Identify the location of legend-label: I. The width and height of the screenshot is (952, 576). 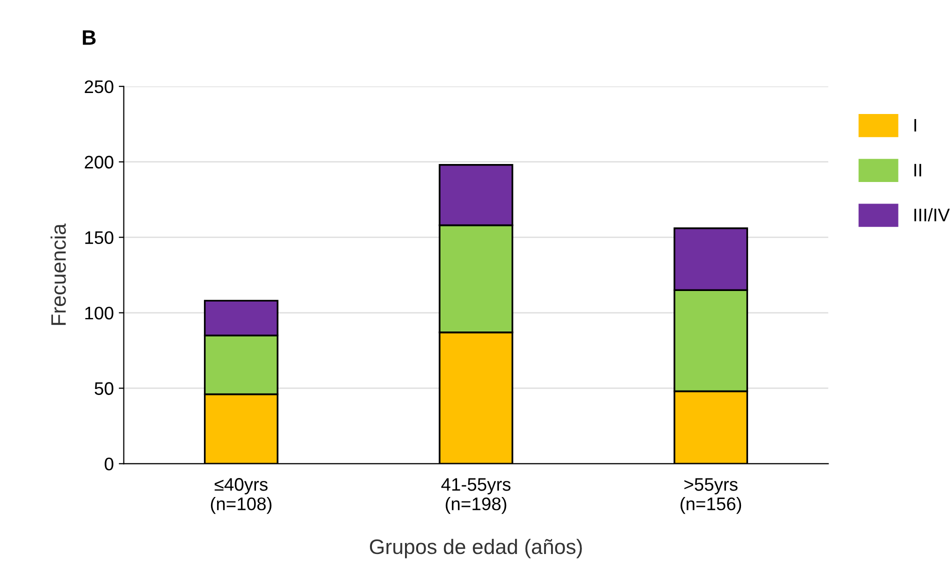
(915, 125).